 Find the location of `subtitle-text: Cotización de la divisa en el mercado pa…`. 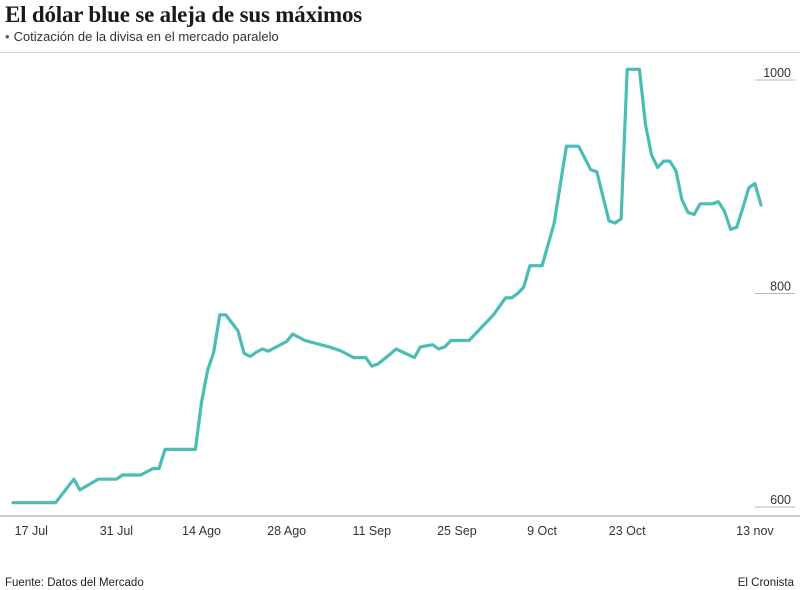

subtitle-text: Cotización de la divisa en el mercado pa… is located at coordinates (146, 36).